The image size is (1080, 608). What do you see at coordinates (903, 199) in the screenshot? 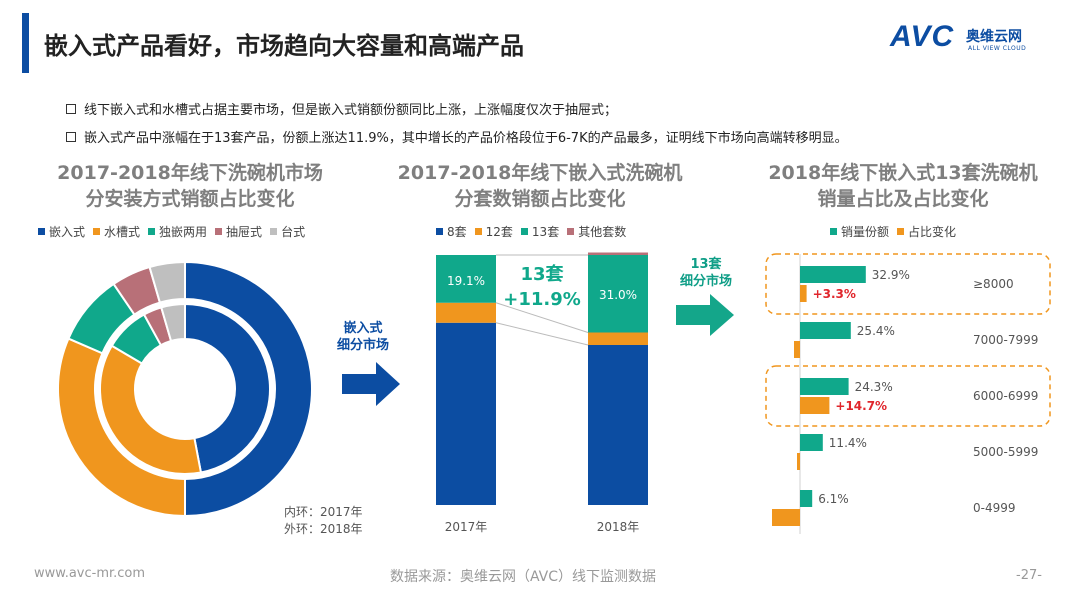
I see `chart3-title-line2: 销量占比及占比变化` at bounding box center [903, 199].